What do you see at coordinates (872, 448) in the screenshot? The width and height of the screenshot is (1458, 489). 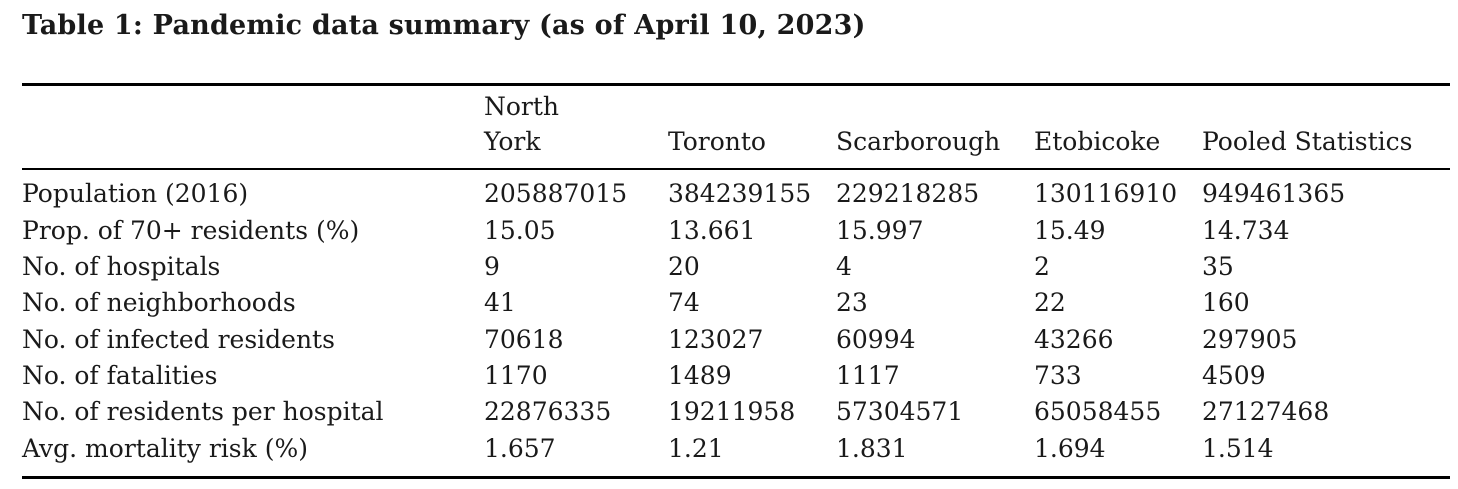 I see `table-cell: 1.831` at bounding box center [872, 448].